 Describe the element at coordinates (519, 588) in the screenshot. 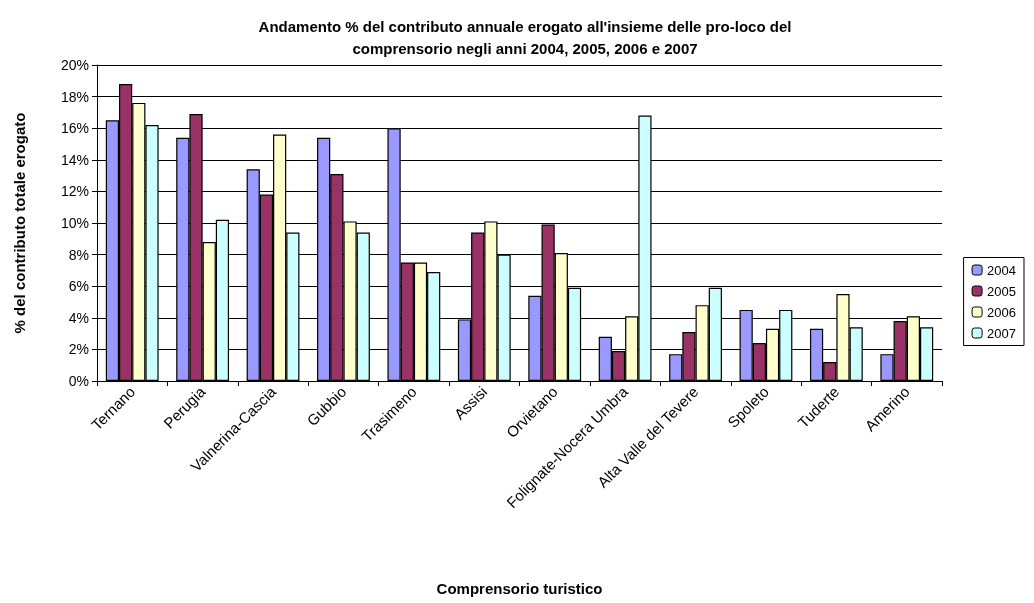

I see `x-axis-title: Comprensorio turistico` at that location.